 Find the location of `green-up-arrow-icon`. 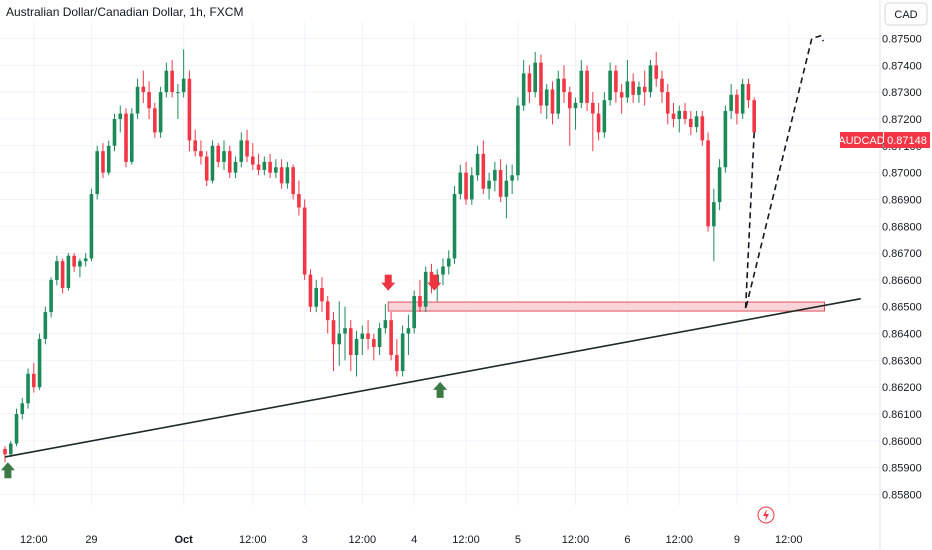

green-up-arrow-icon is located at coordinates (7, 470).